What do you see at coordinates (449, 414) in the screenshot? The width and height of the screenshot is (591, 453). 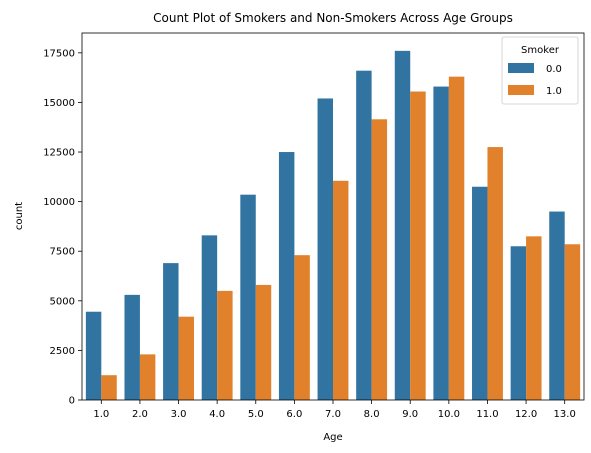 I see `x-tick-label: 10.0` at bounding box center [449, 414].